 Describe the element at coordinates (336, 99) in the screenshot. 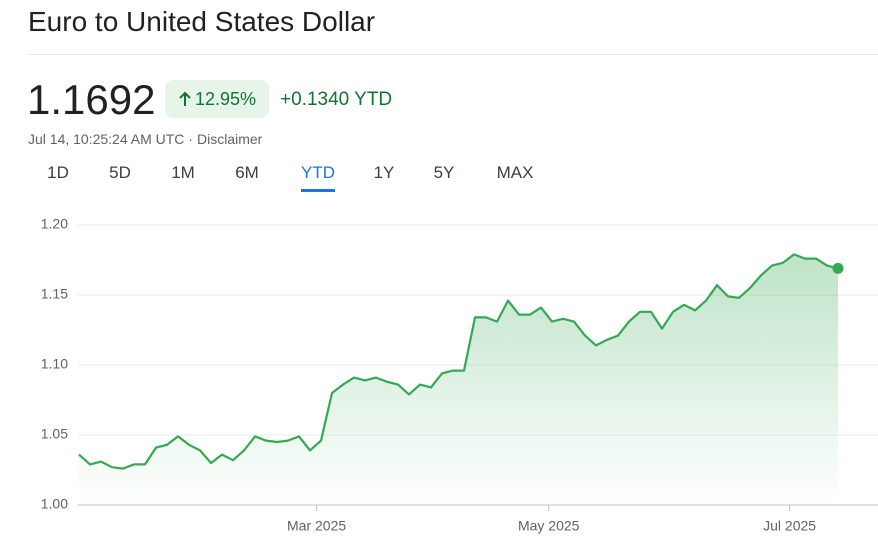

I see `change: +0.1340 YTD` at that location.